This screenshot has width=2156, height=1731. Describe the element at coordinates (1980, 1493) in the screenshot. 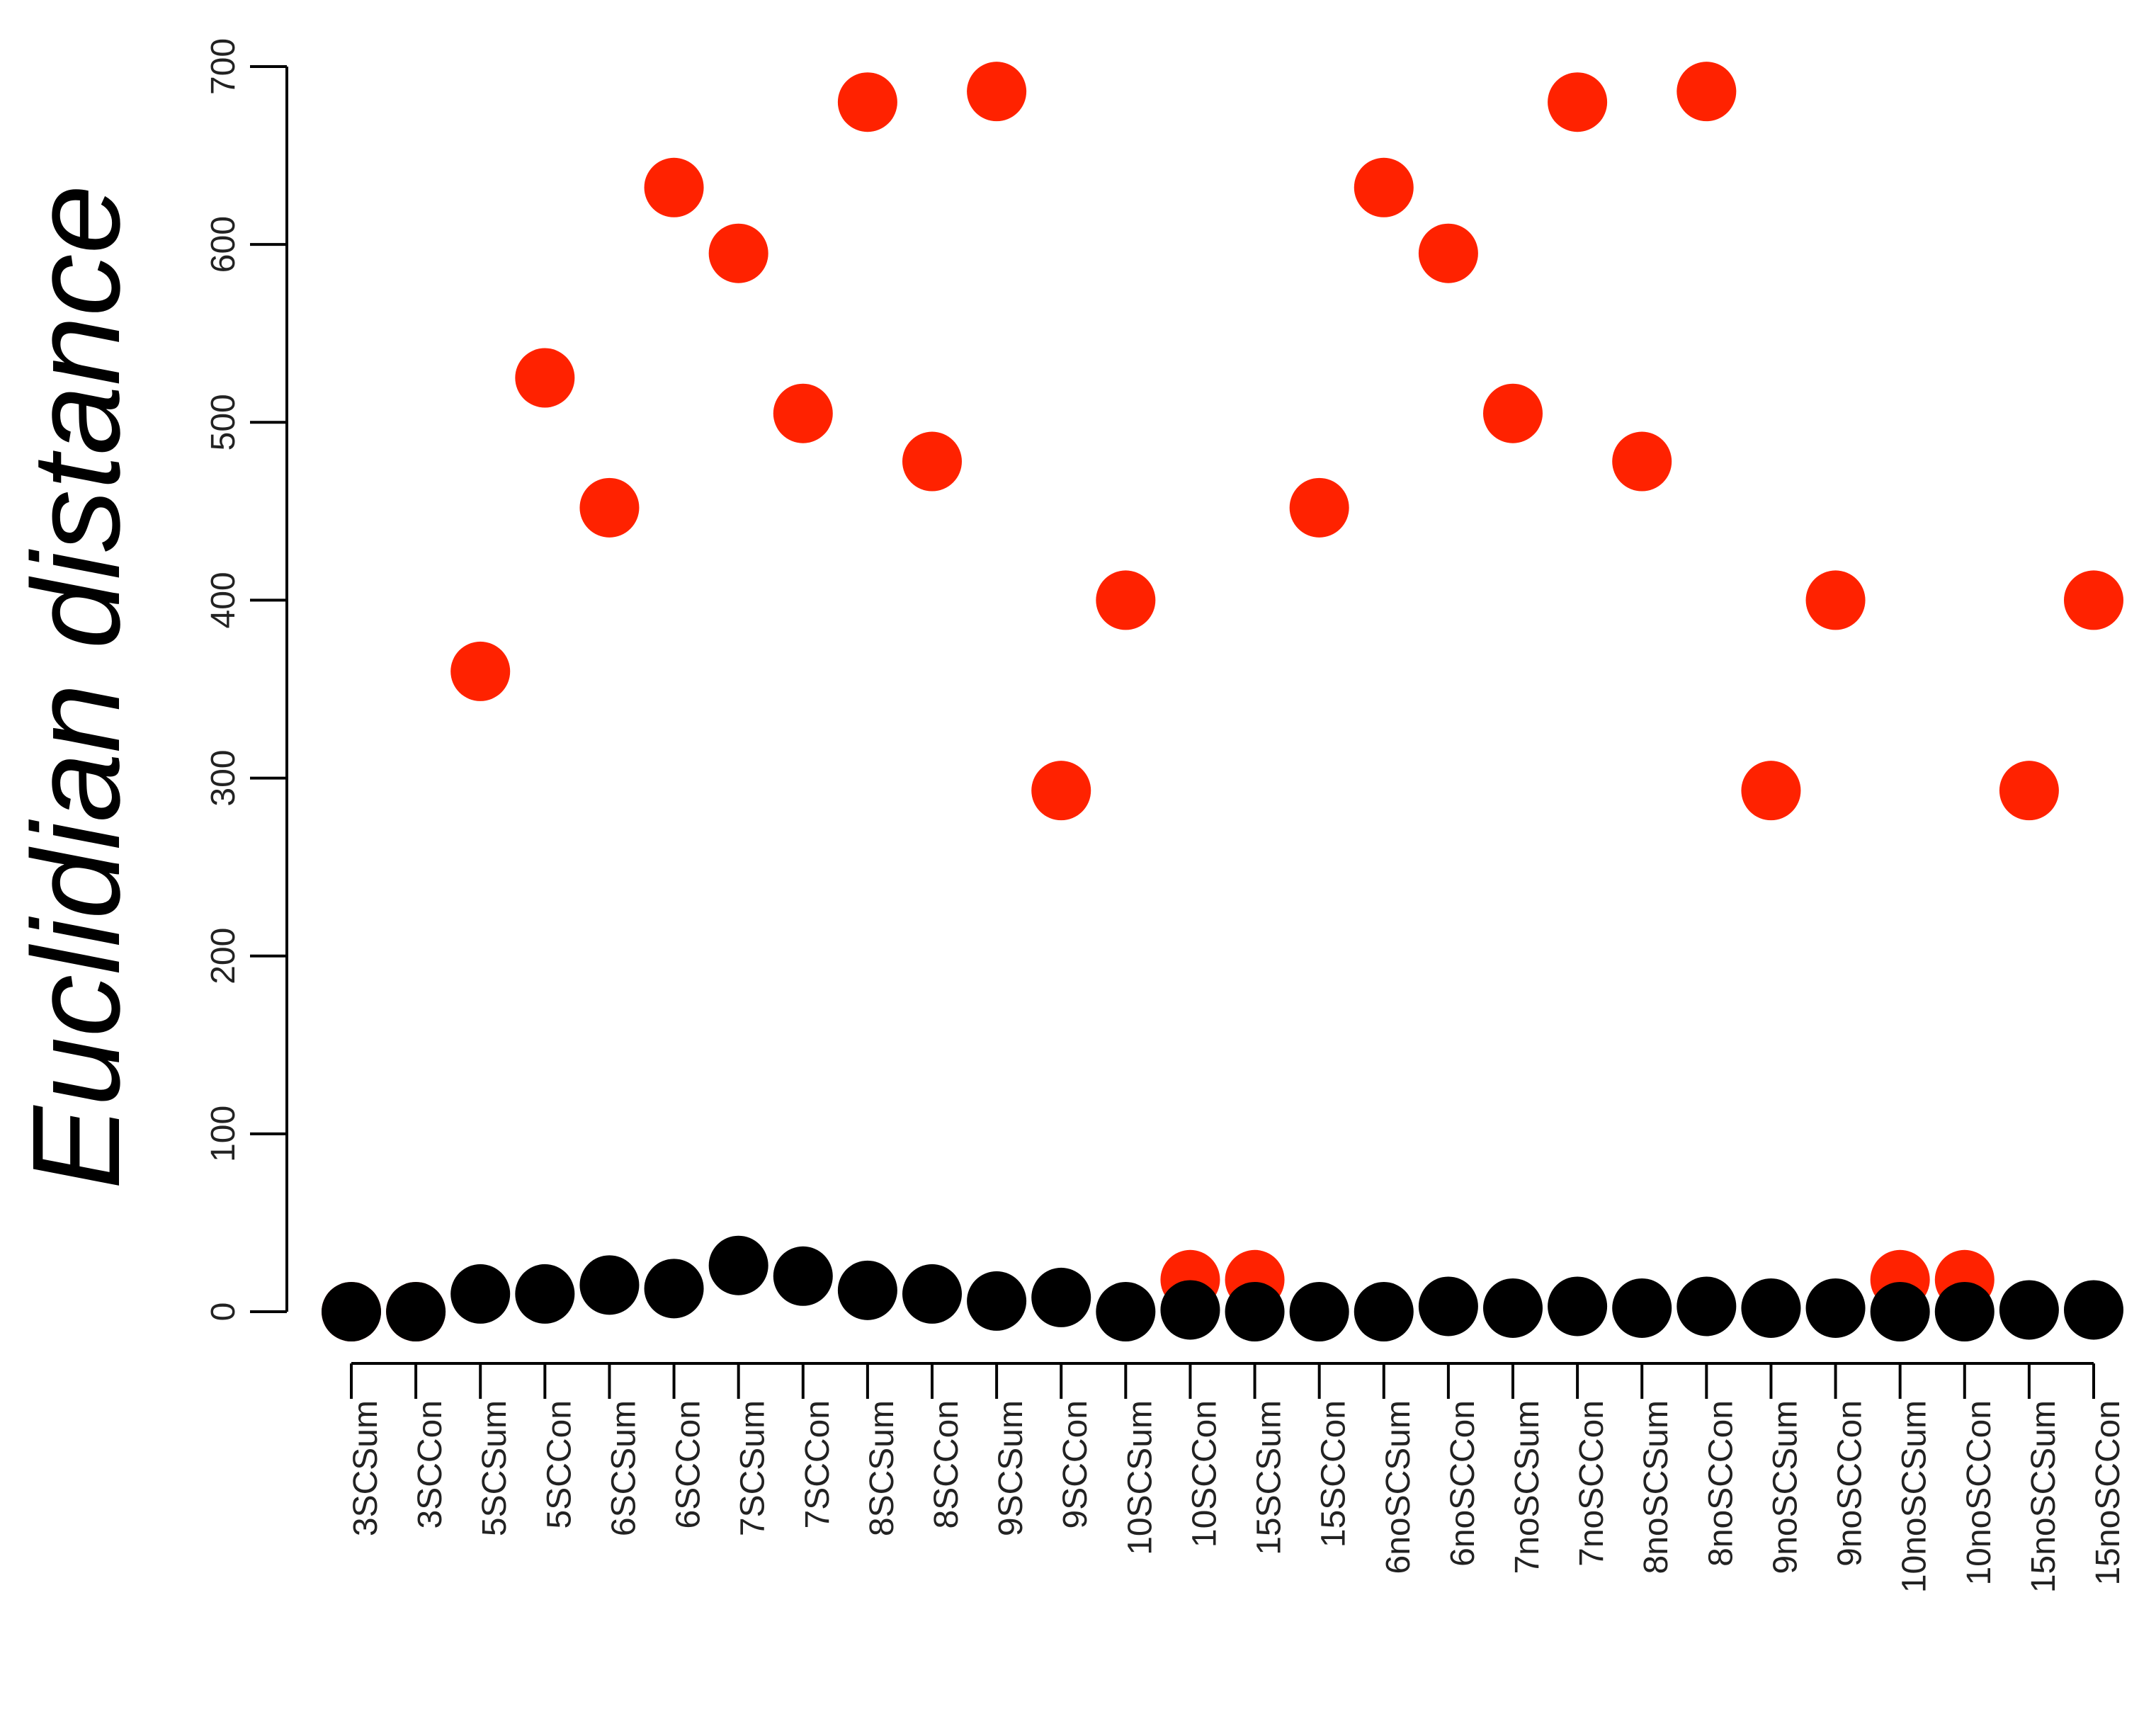

I see `x-tick-label: 10noSCCon` at that location.